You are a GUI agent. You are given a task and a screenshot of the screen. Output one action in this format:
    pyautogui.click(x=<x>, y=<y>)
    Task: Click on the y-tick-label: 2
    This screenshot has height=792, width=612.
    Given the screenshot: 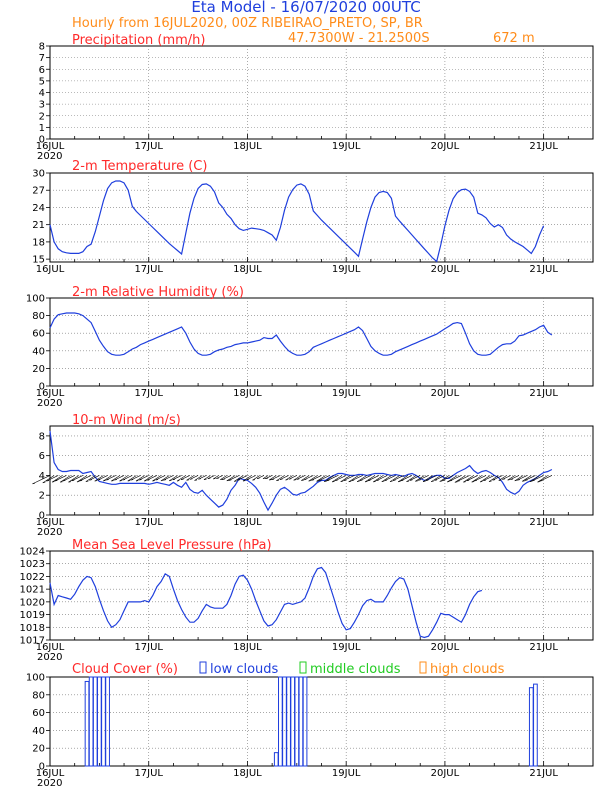 What is the action you would take?
    pyautogui.click(x=42, y=496)
    